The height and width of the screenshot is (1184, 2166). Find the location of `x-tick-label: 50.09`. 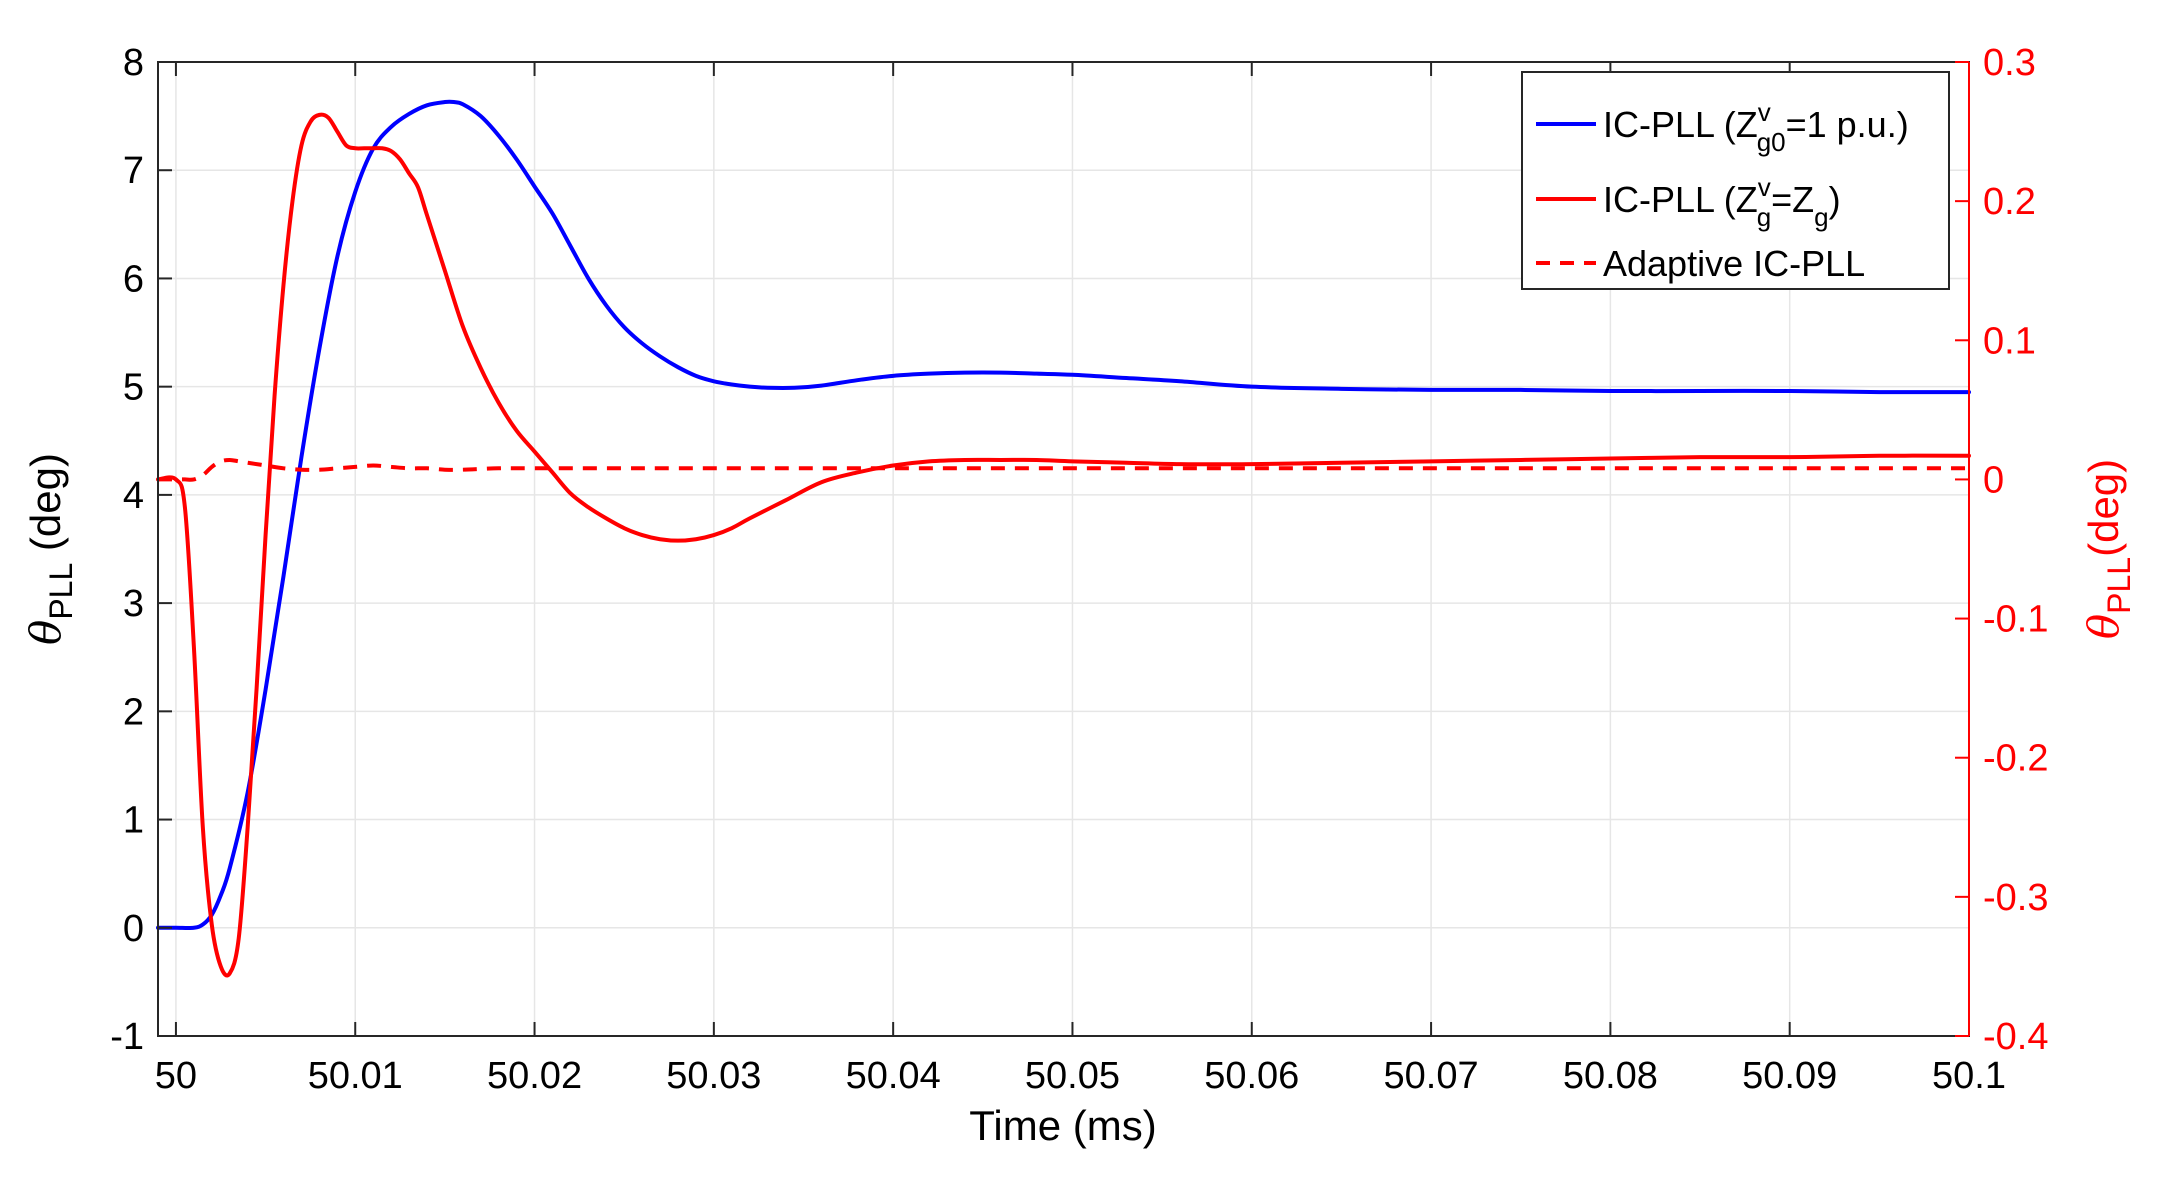

x-tick-label: 50.09 is located at coordinates (1789, 1076).